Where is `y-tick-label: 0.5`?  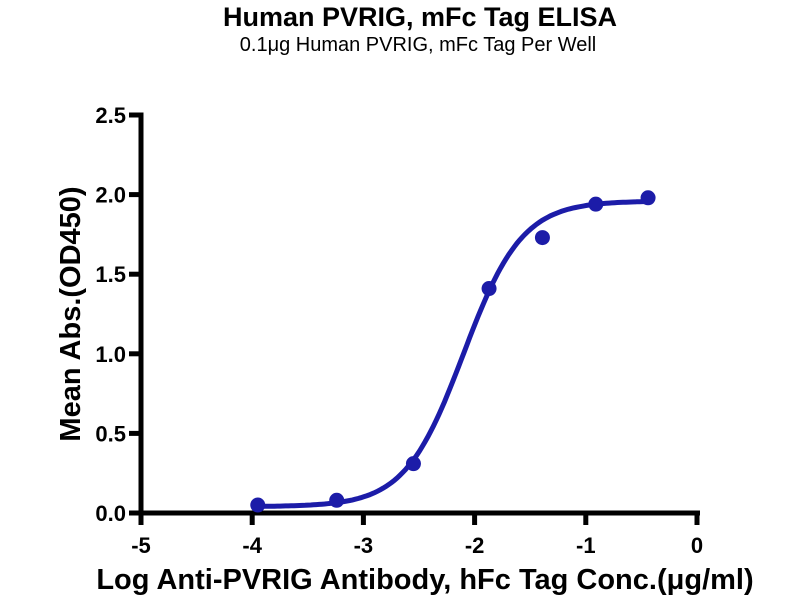 y-tick-label: 0.5 is located at coordinates (110, 433).